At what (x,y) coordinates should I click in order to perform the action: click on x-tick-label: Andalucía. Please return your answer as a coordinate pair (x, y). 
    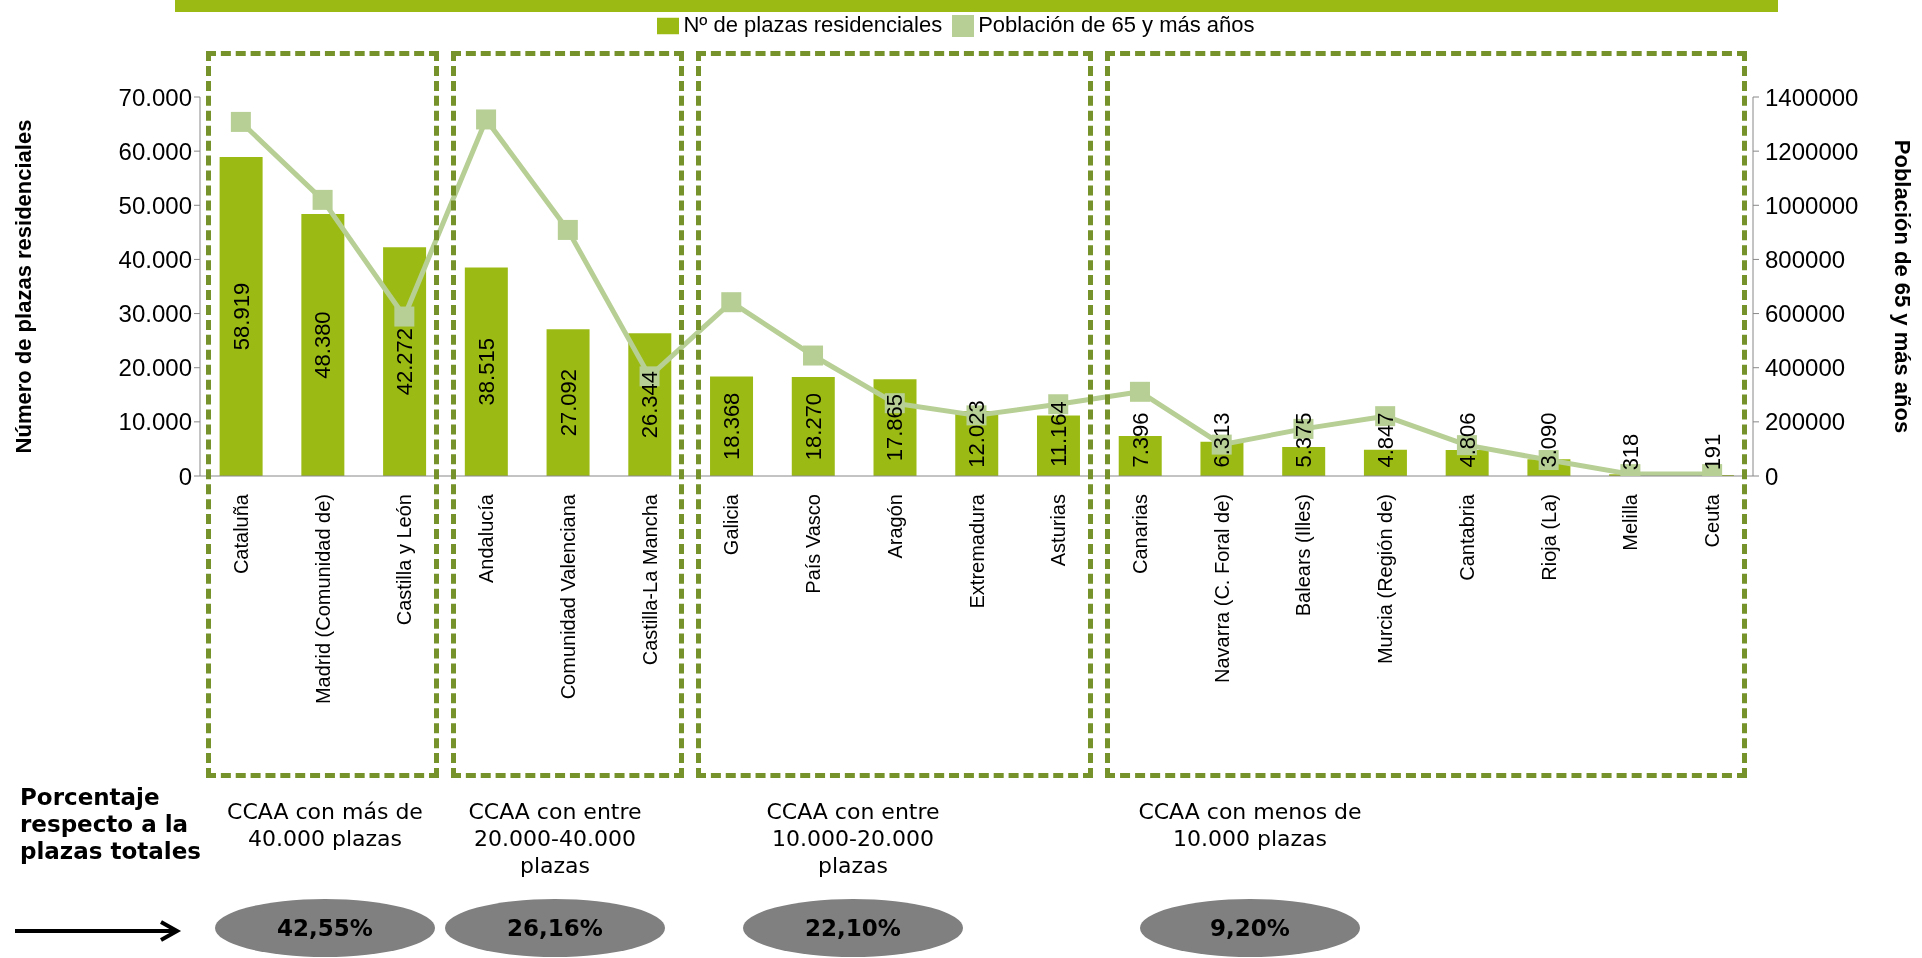
    Looking at the image, I should click on (486, 538).